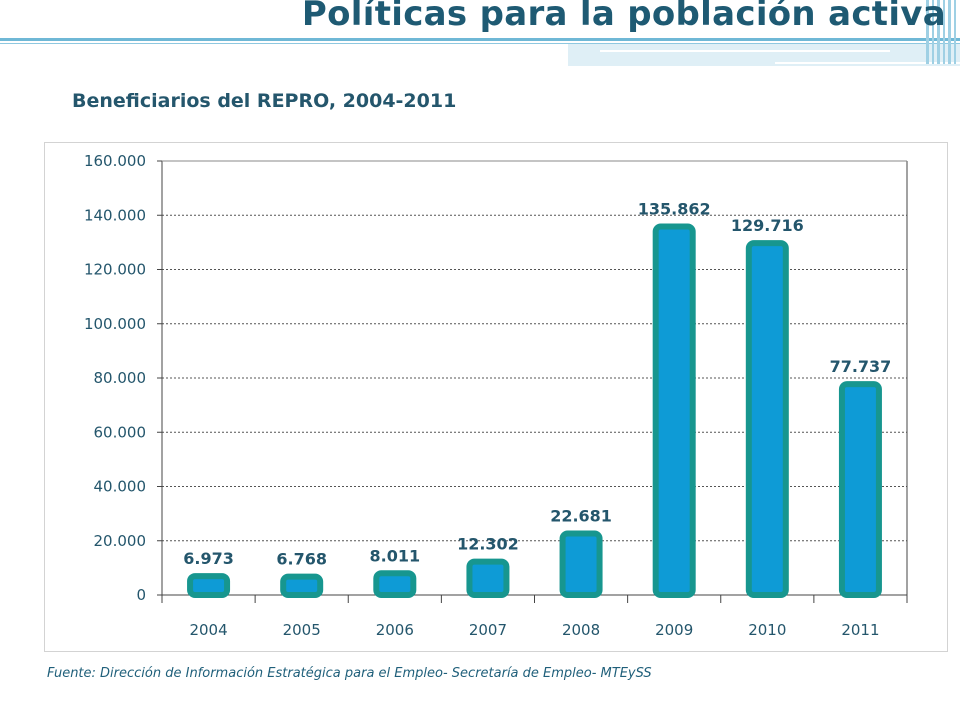 This screenshot has height=720, width=960. What do you see at coordinates (208, 630) in the screenshot?
I see `x-tick-label: 2004` at bounding box center [208, 630].